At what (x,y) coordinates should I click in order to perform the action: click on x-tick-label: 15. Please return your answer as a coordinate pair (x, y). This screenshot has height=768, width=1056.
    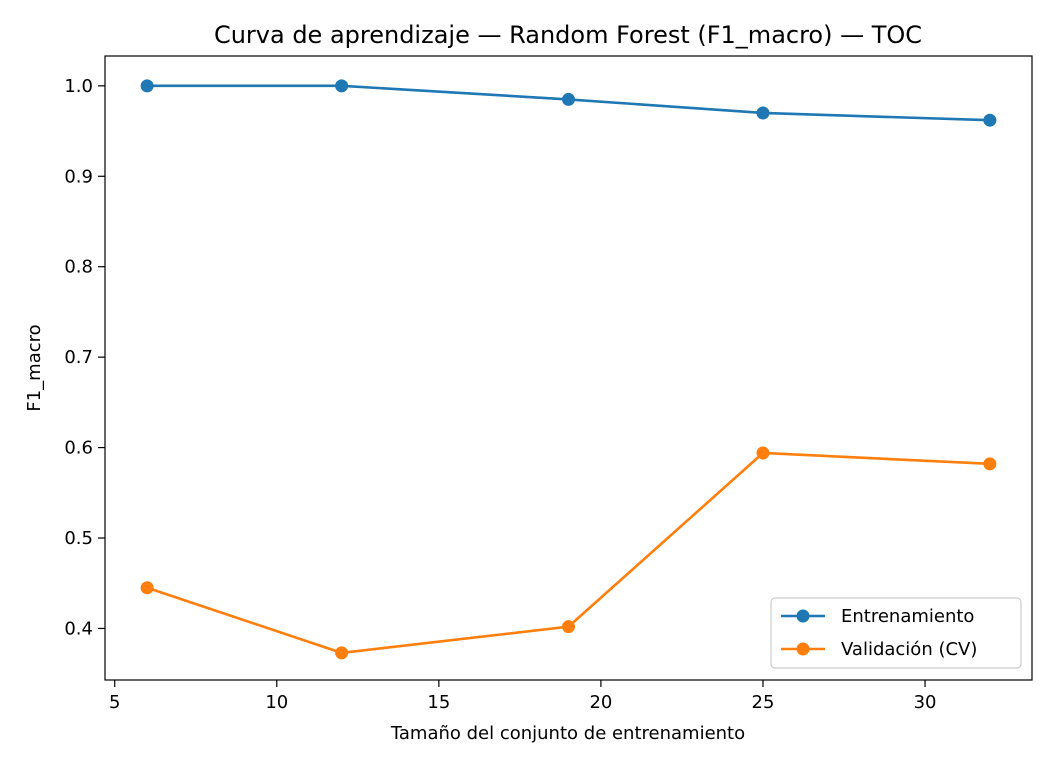
    Looking at the image, I should click on (438, 702).